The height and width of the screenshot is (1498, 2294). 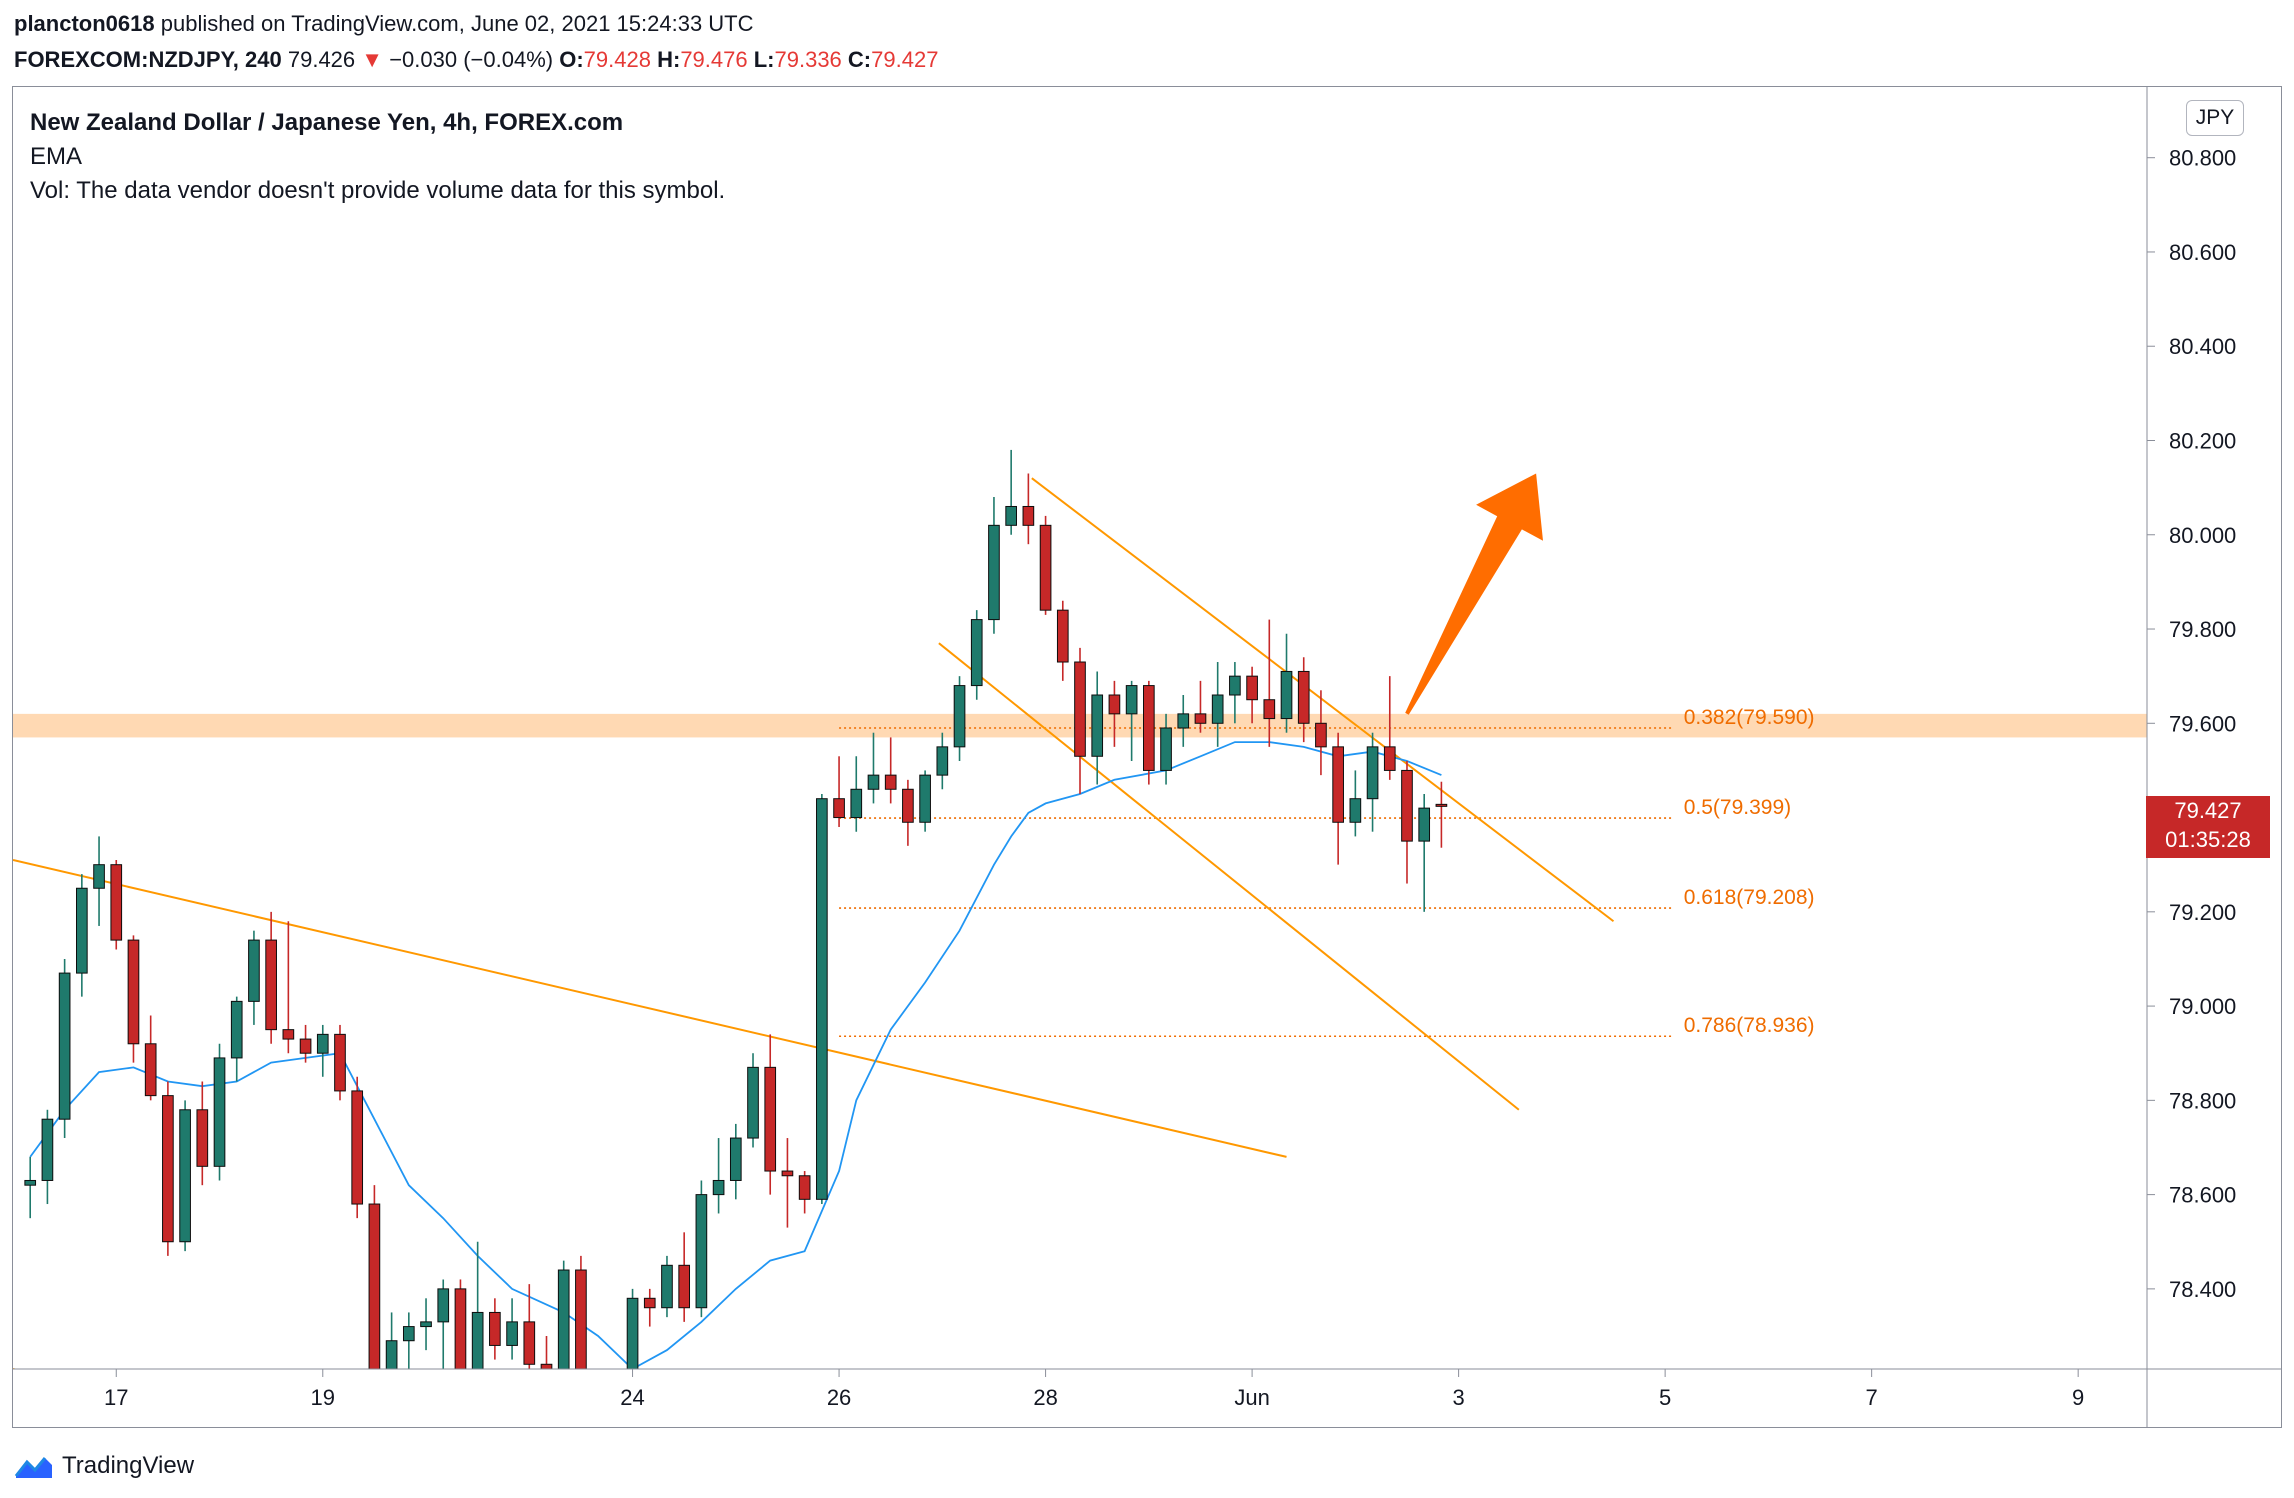 What do you see at coordinates (56, 156) in the screenshot?
I see `legend-ema: EMA` at bounding box center [56, 156].